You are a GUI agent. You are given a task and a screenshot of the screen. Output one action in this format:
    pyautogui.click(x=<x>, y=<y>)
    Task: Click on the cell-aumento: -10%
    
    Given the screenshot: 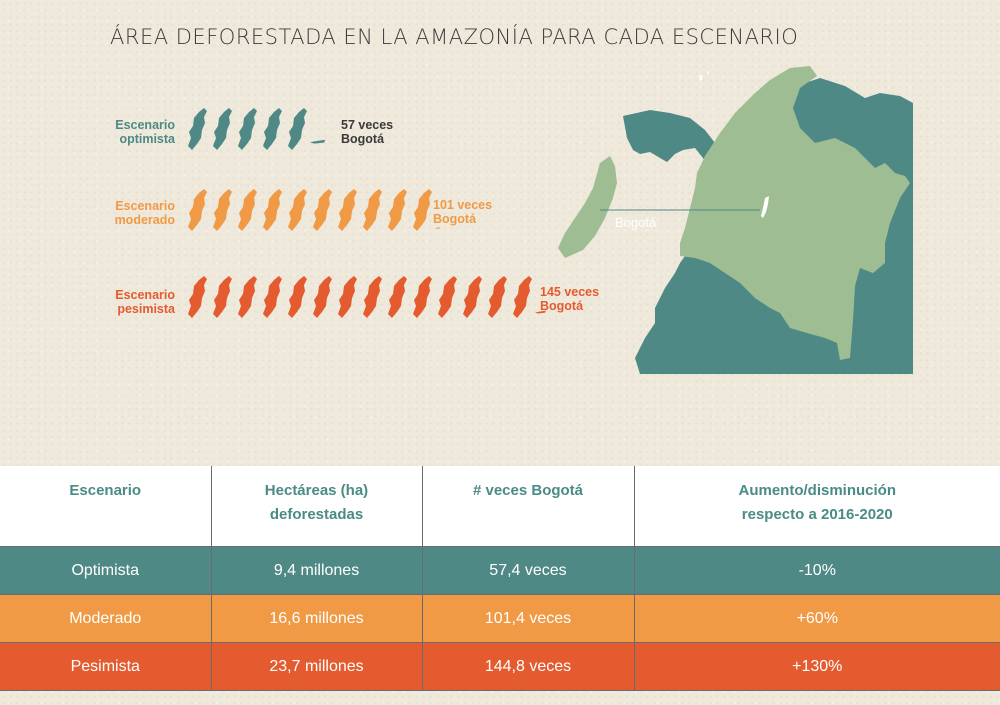 What is the action you would take?
    pyautogui.click(x=817, y=570)
    